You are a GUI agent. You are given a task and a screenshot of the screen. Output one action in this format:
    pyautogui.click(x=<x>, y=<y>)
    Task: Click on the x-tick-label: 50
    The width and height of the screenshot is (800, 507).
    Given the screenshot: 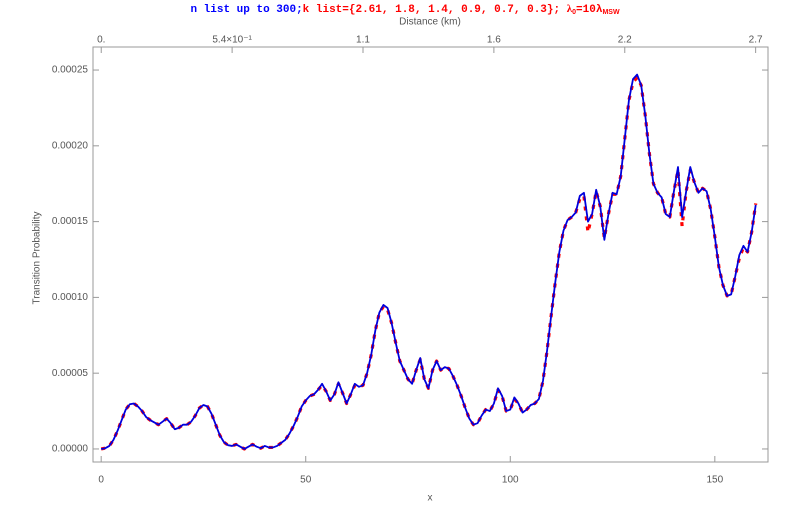 What is the action you would take?
    pyautogui.click(x=306, y=480)
    